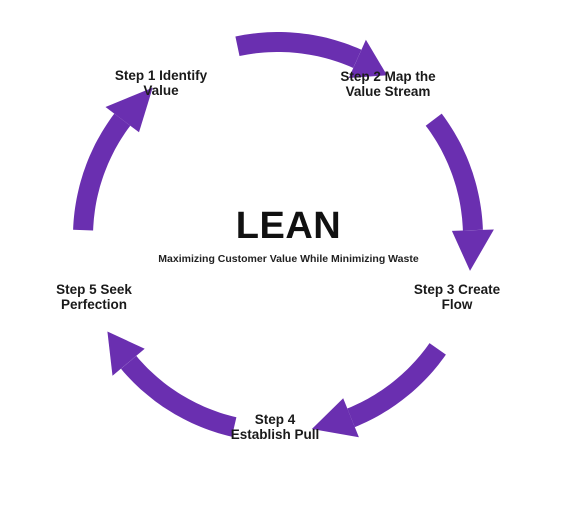  What do you see at coordinates (454, 172) in the screenshot?
I see `arrow-step2-to-step3-shaft` at bounding box center [454, 172].